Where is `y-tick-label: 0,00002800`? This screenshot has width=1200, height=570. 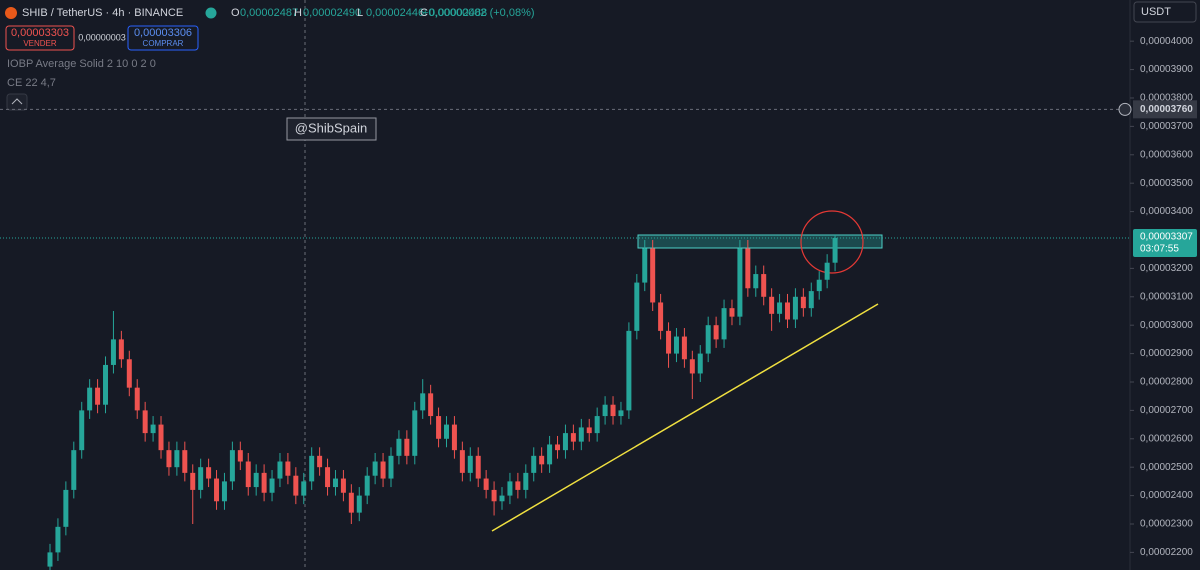 y-tick-label: 0,00002800 is located at coordinates (1166, 382).